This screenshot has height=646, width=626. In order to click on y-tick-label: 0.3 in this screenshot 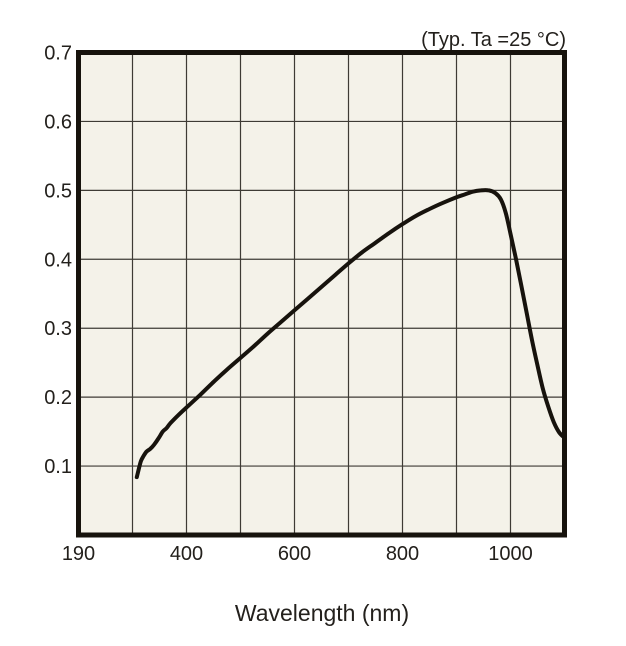, I will do `click(58, 329)`.